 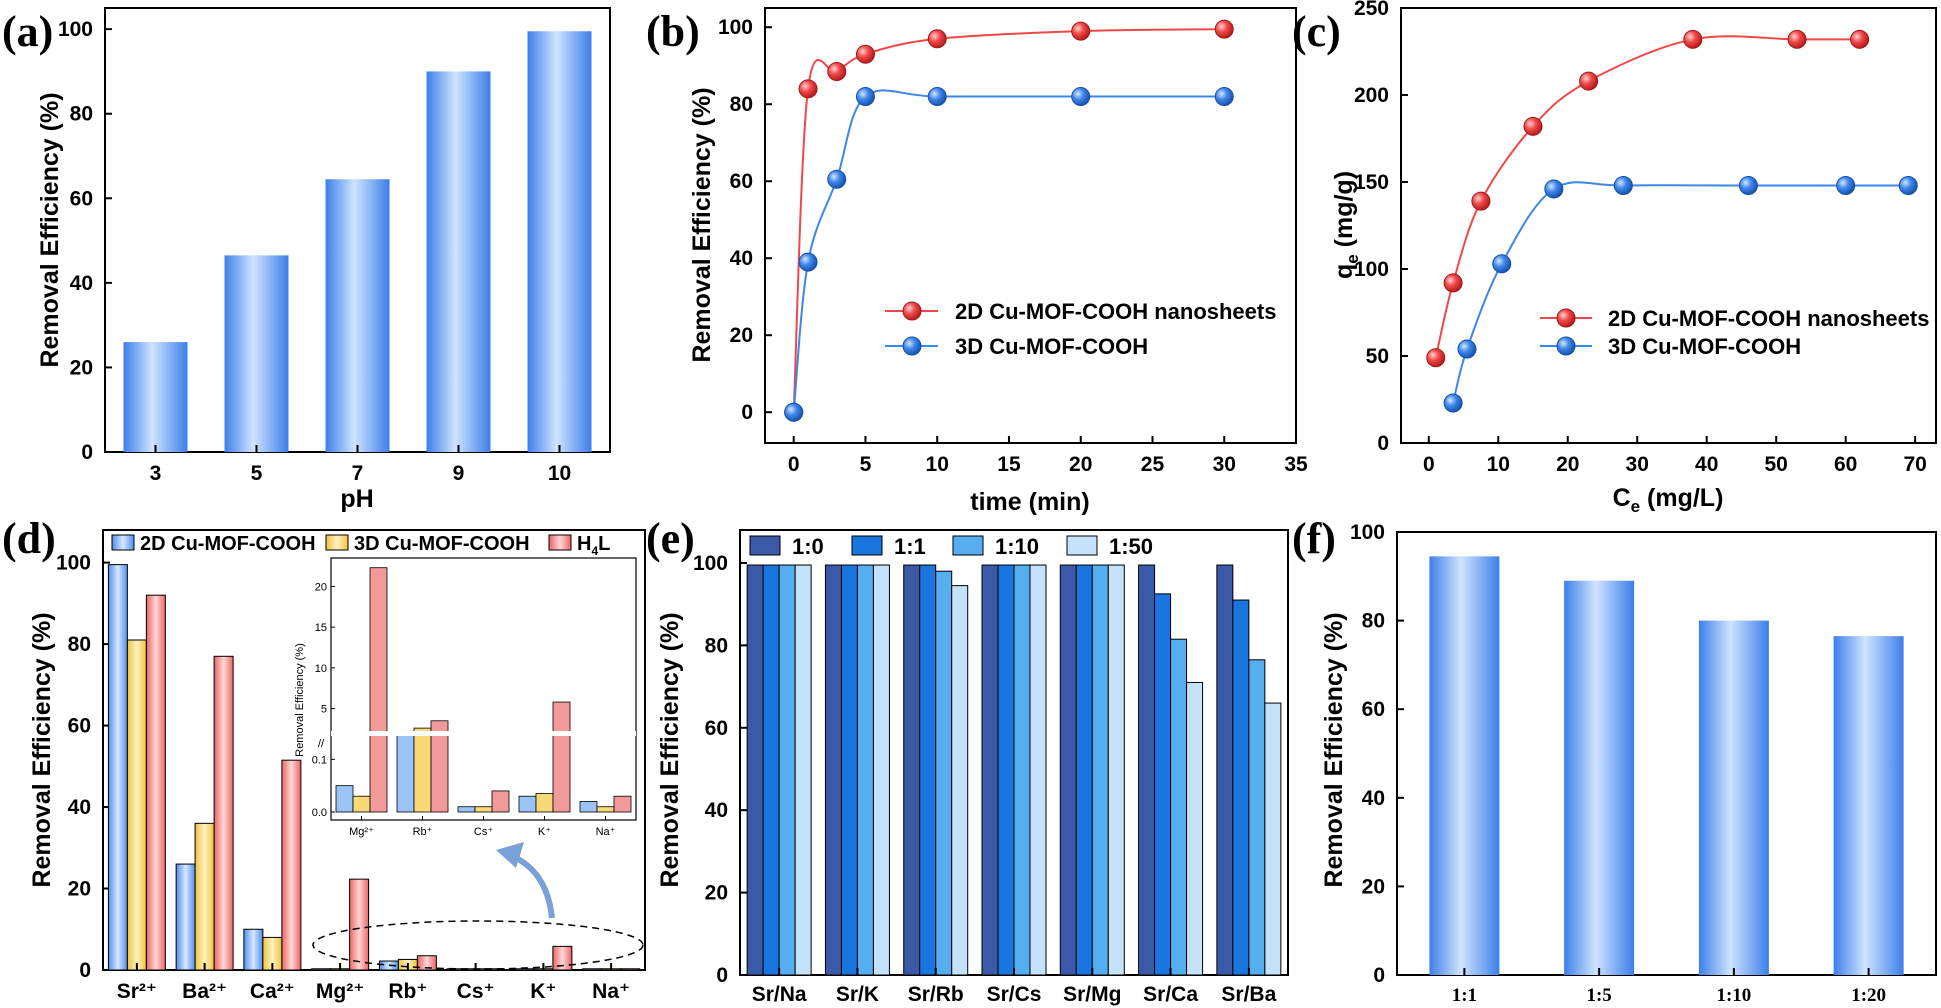 I want to click on x-tick-label: 70, so click(x=1914, y=464).